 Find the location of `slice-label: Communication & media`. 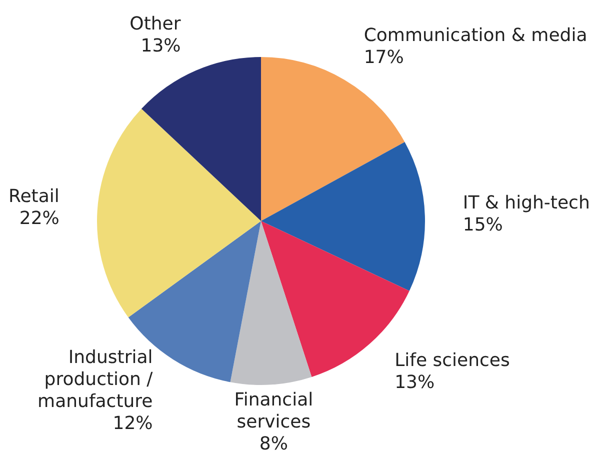

slice-label: Communication & media is located at coordinates (476, 35).